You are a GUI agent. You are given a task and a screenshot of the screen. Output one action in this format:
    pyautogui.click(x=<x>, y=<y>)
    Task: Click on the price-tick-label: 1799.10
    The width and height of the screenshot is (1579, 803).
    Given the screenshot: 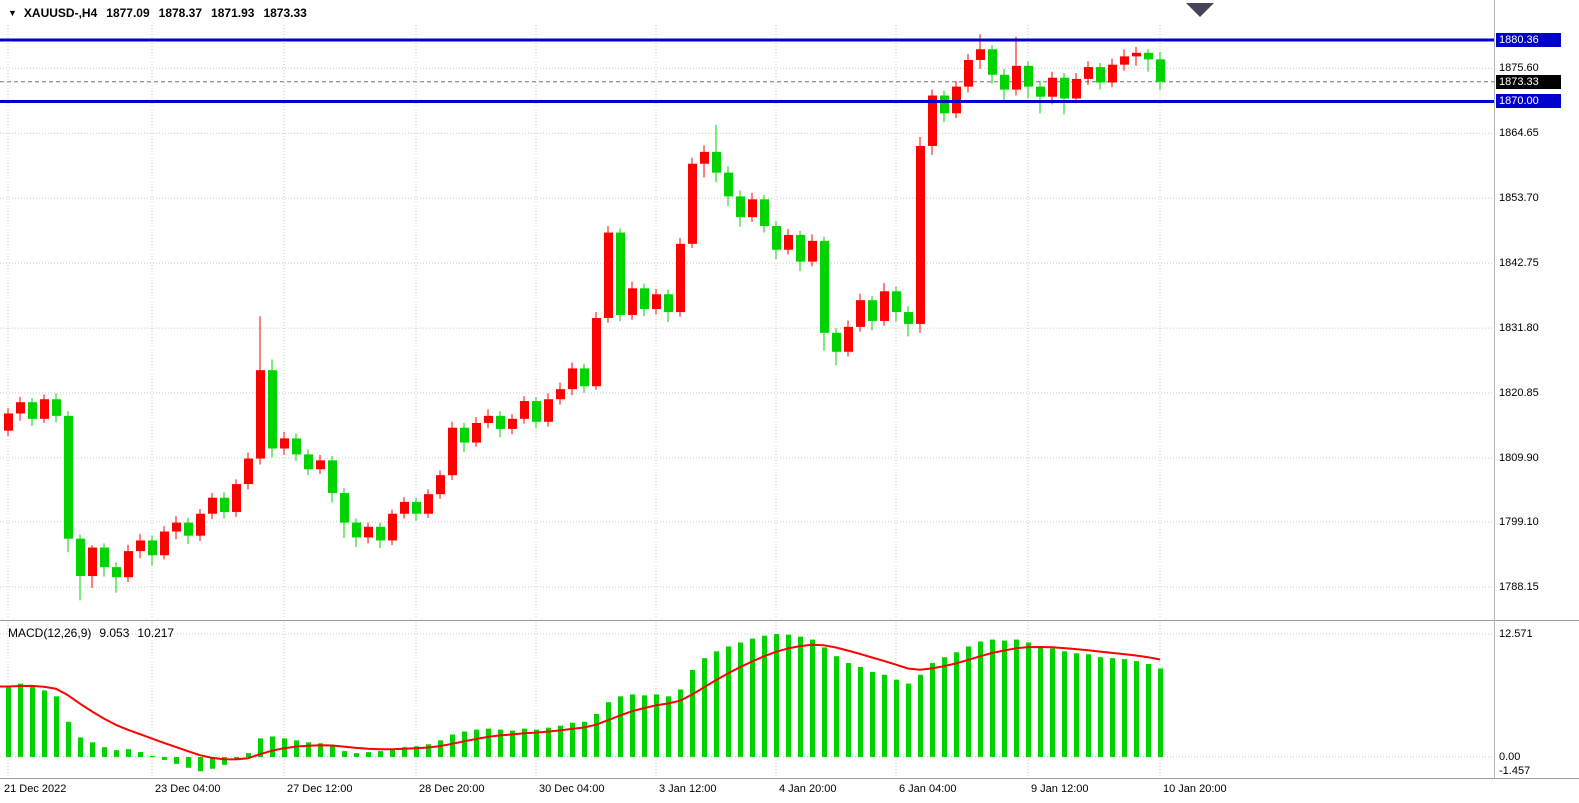 What is the action you would take?
    pyautogui.click(x=1519, y=522)
    